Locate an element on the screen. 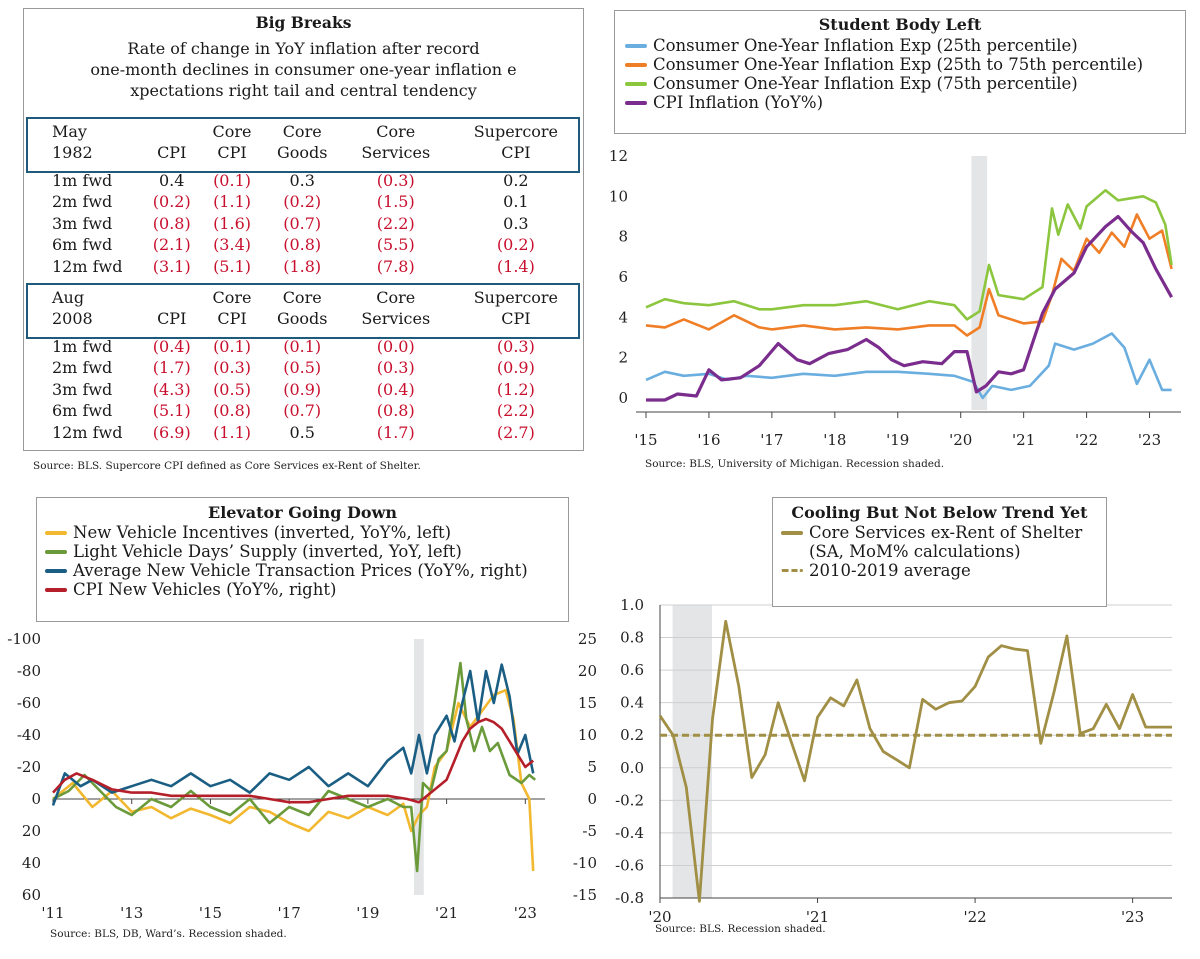 The image size is (1200, 959). table-cell: (5.5) is located at coordinates (395, 245).